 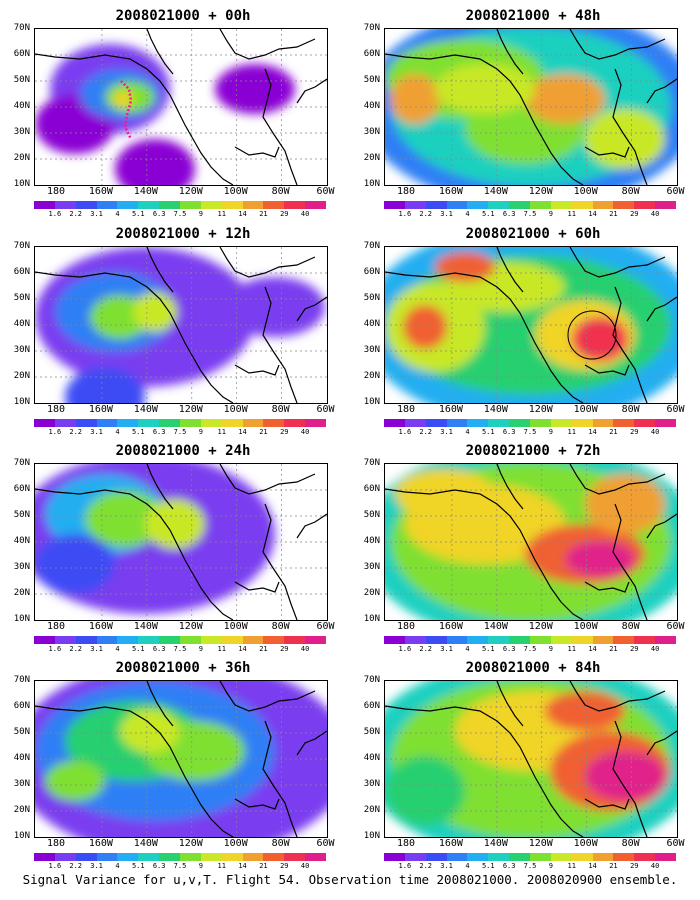 What do you see at coordinates (180, 214) in the screenshot?
I see `colorbar-label: 7.5` at bounding box center [180, 214].